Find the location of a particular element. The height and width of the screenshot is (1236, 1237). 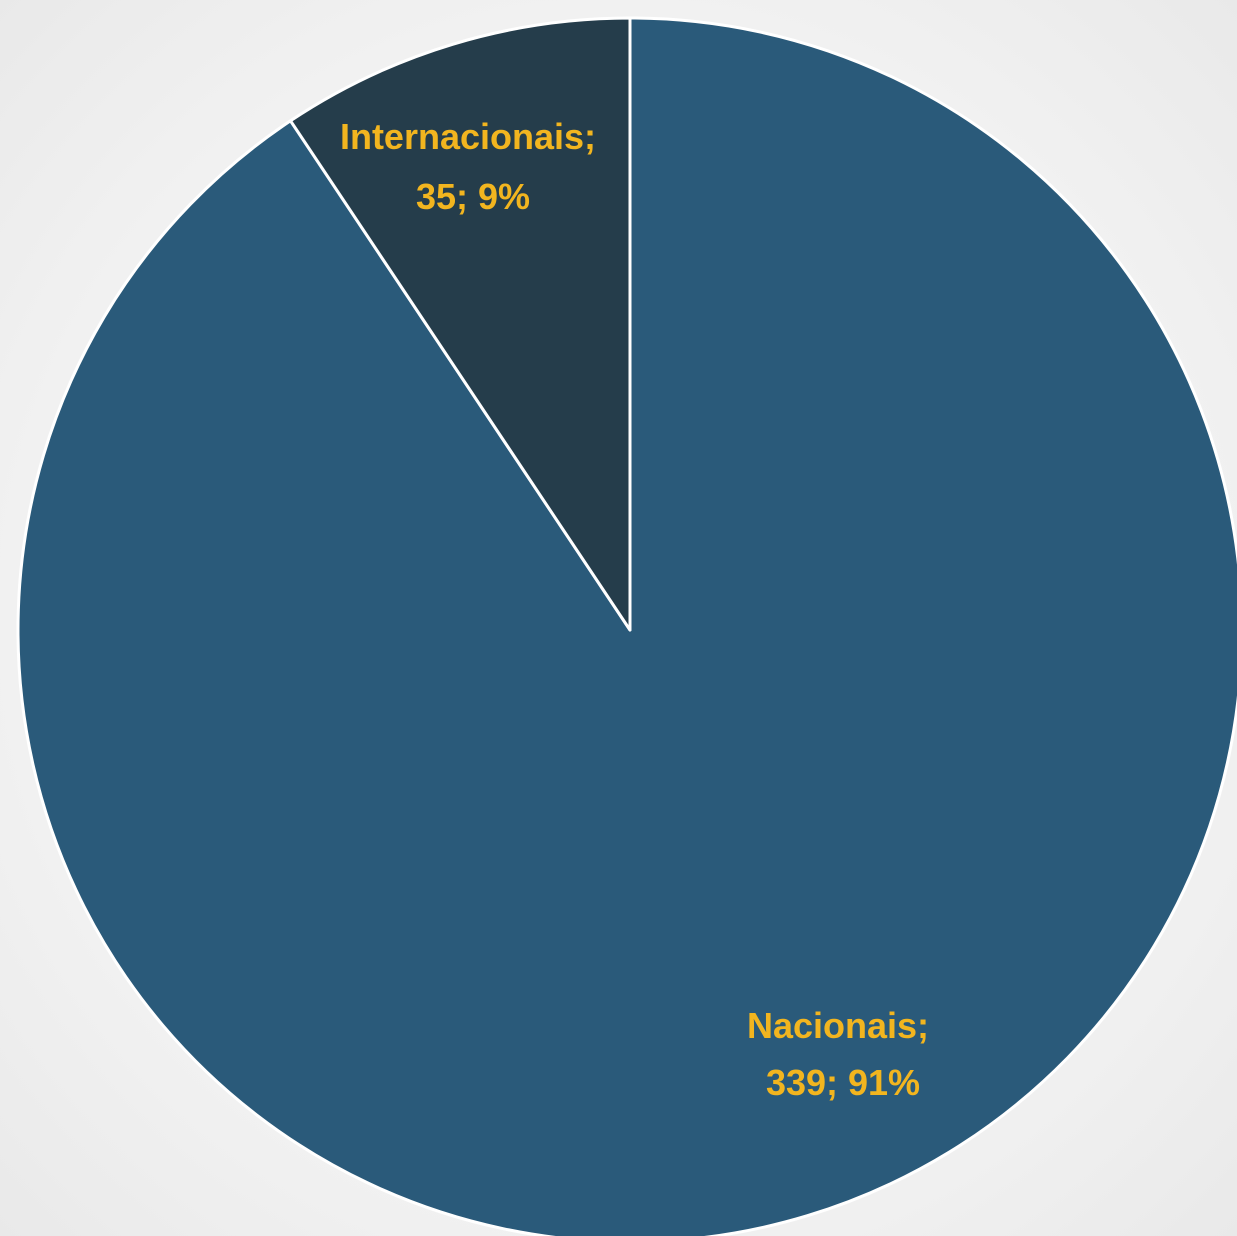

data-label-nacionais: Nacionais; 339; 91% is located at coordinates (843, 1054).